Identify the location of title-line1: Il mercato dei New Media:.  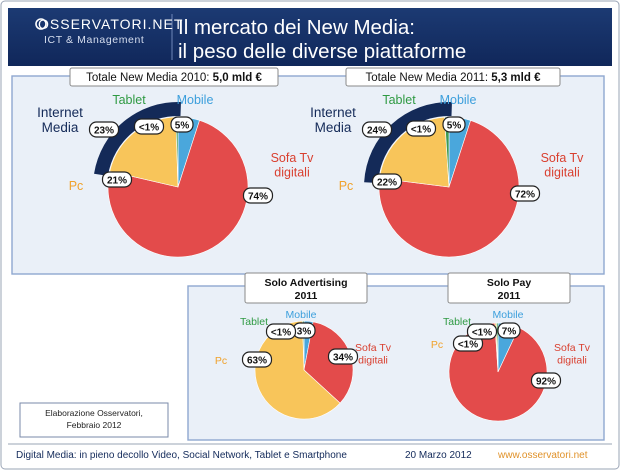
(296, 27).